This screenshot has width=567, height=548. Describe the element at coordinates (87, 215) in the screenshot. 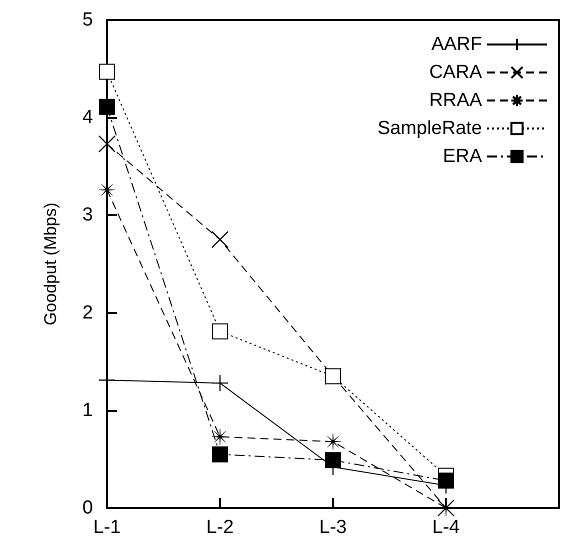

I see `y-tick-label: 3` at that location.